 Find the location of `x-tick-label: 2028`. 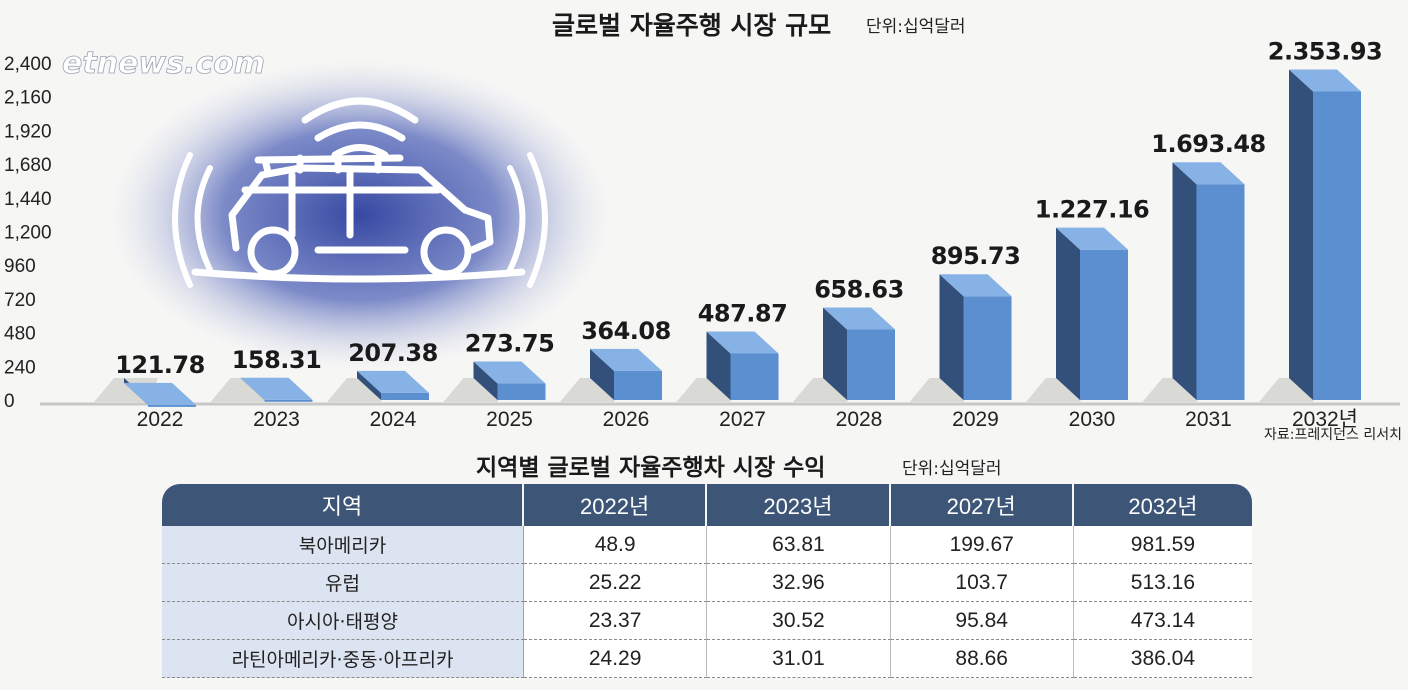

x-tick-label: 2028 is located at coordinates (859, 419).